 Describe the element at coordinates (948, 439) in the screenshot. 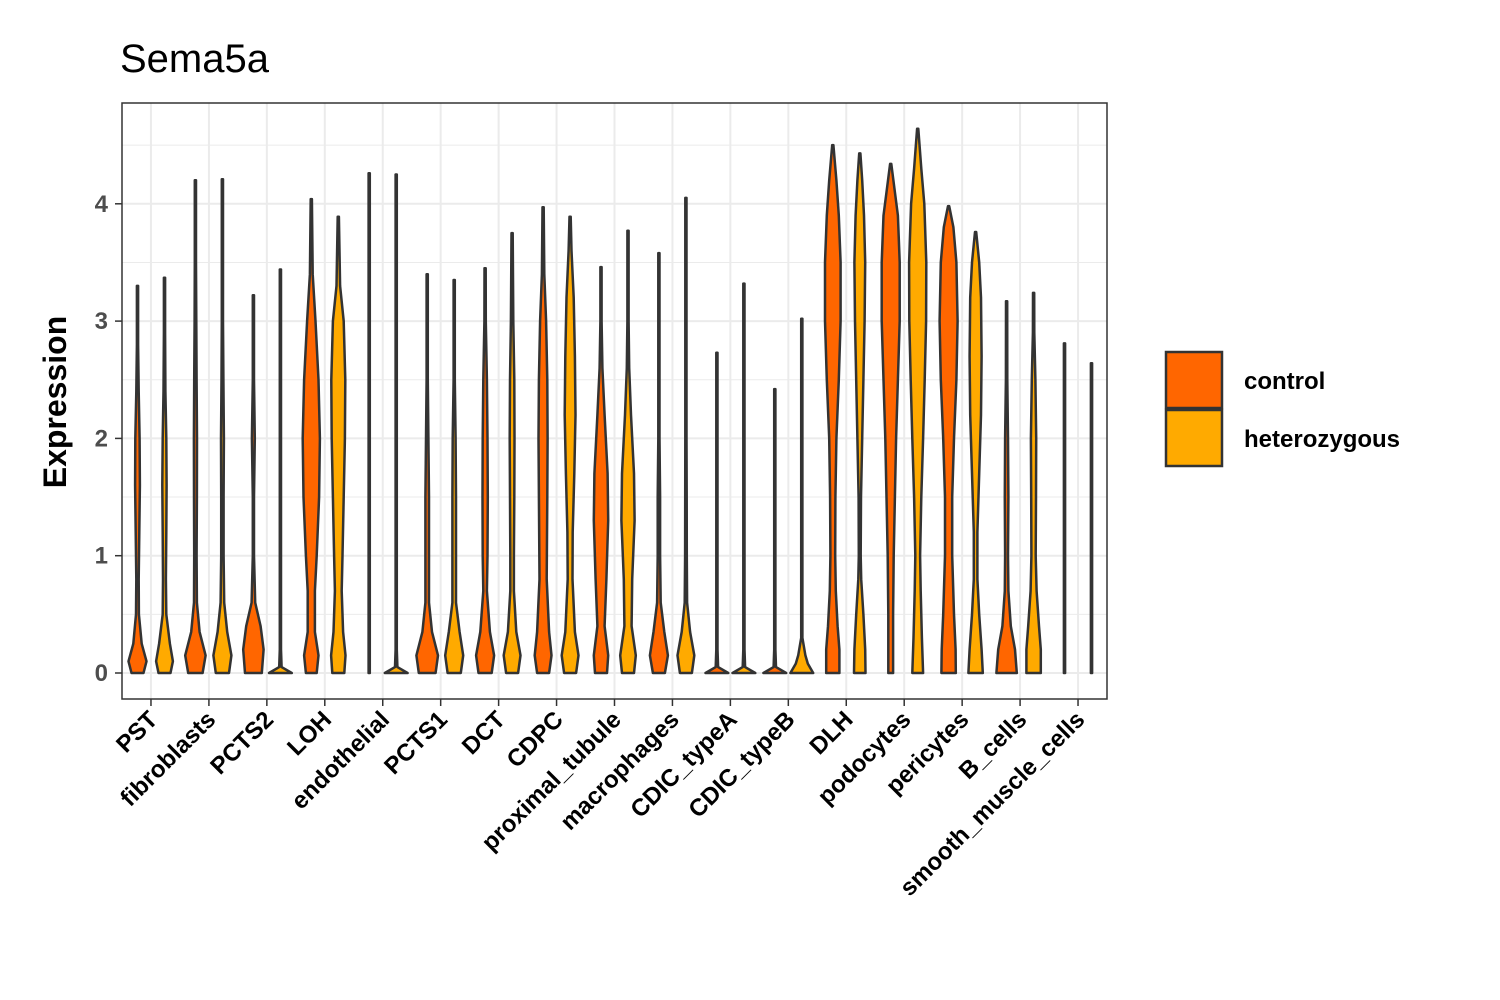

I see `violin-control-pericytes` at that location.